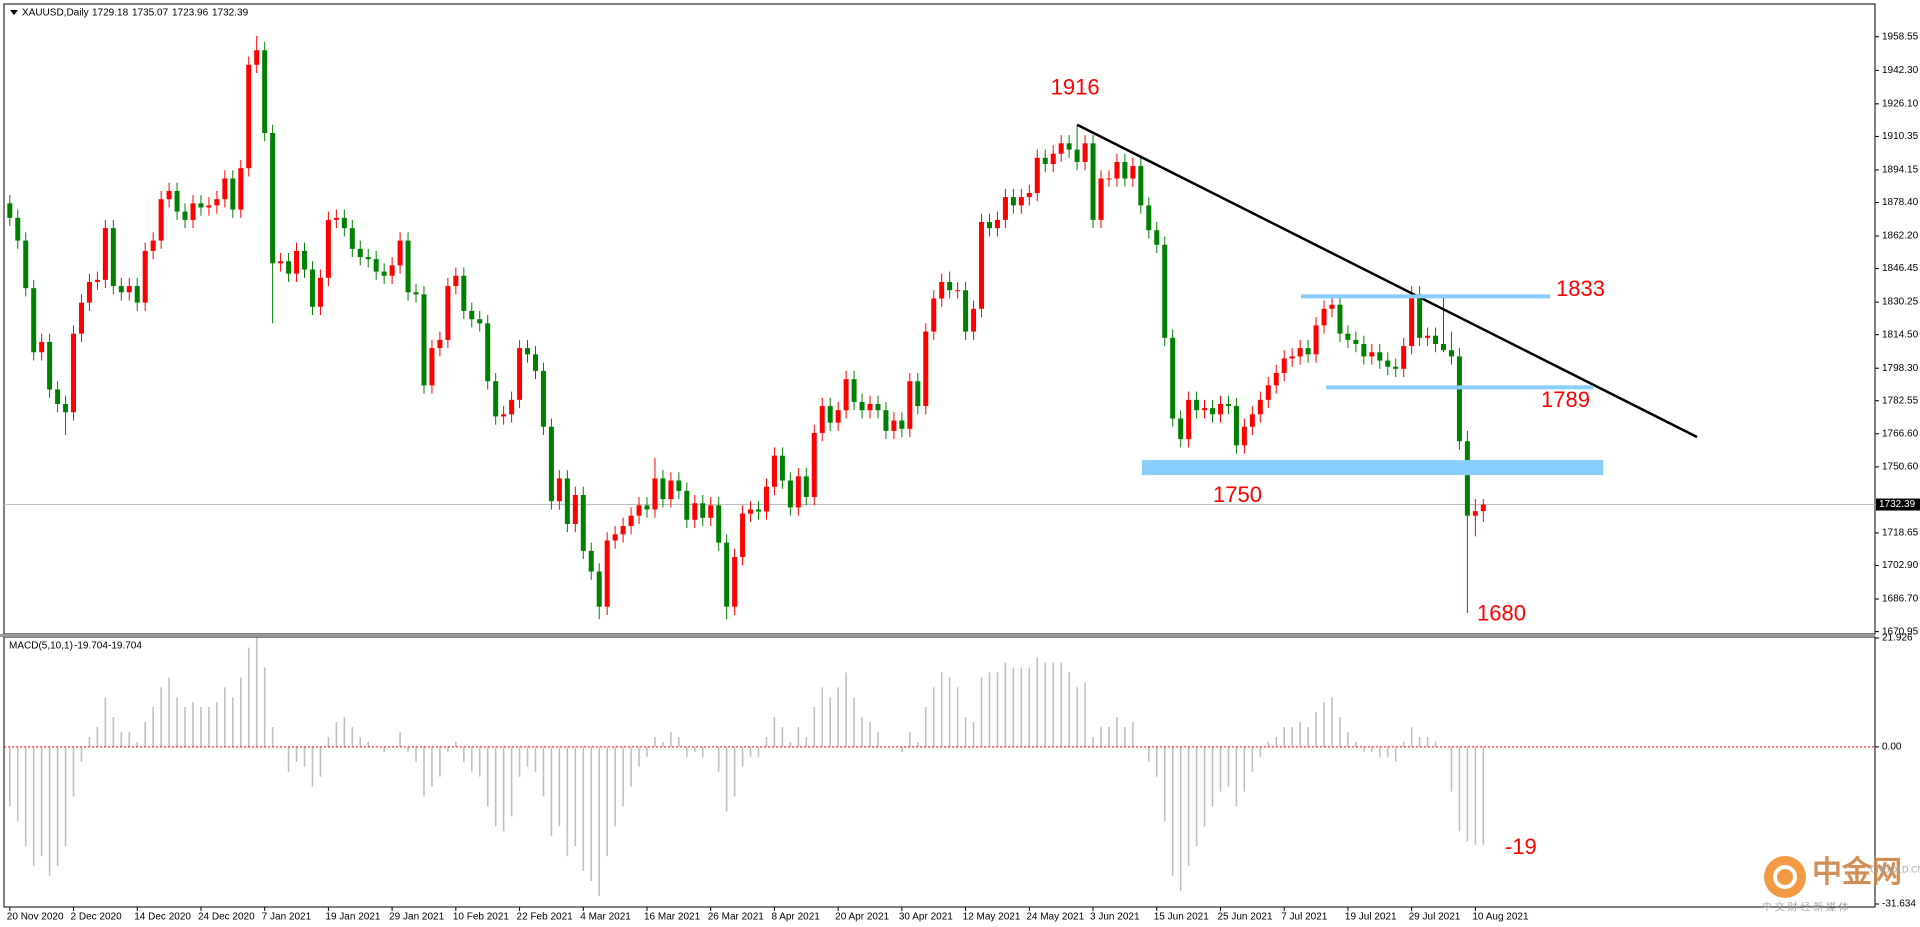 The height and width of the screenshot is (927, 1920). What do you see at coordinates (287, 917) in the screenshot?
I see `x-tick-label: 7 Jan 2021` at bounding box center [287, 917].